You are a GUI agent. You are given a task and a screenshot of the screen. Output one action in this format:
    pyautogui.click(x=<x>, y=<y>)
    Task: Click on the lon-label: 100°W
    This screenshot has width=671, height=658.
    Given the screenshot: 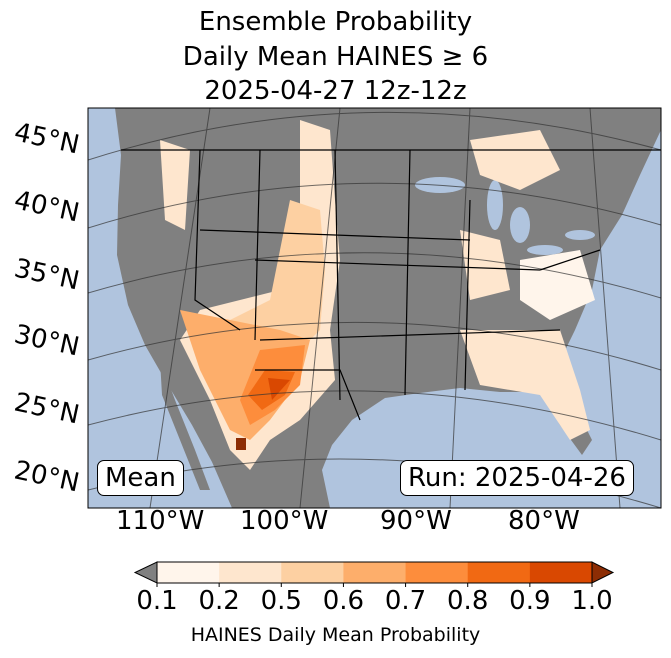 What is the action you would take?
    pyautogui.click(x=284, y=521)
    